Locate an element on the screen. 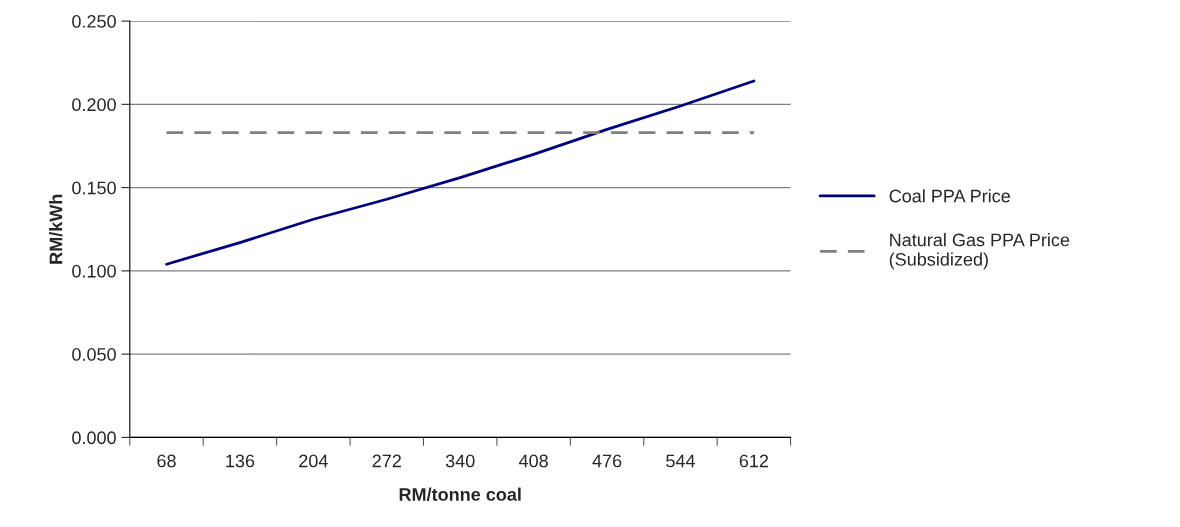  legend-label: Natural Gas PPA Price (Subsidized) is located at coordinates (979, 251).